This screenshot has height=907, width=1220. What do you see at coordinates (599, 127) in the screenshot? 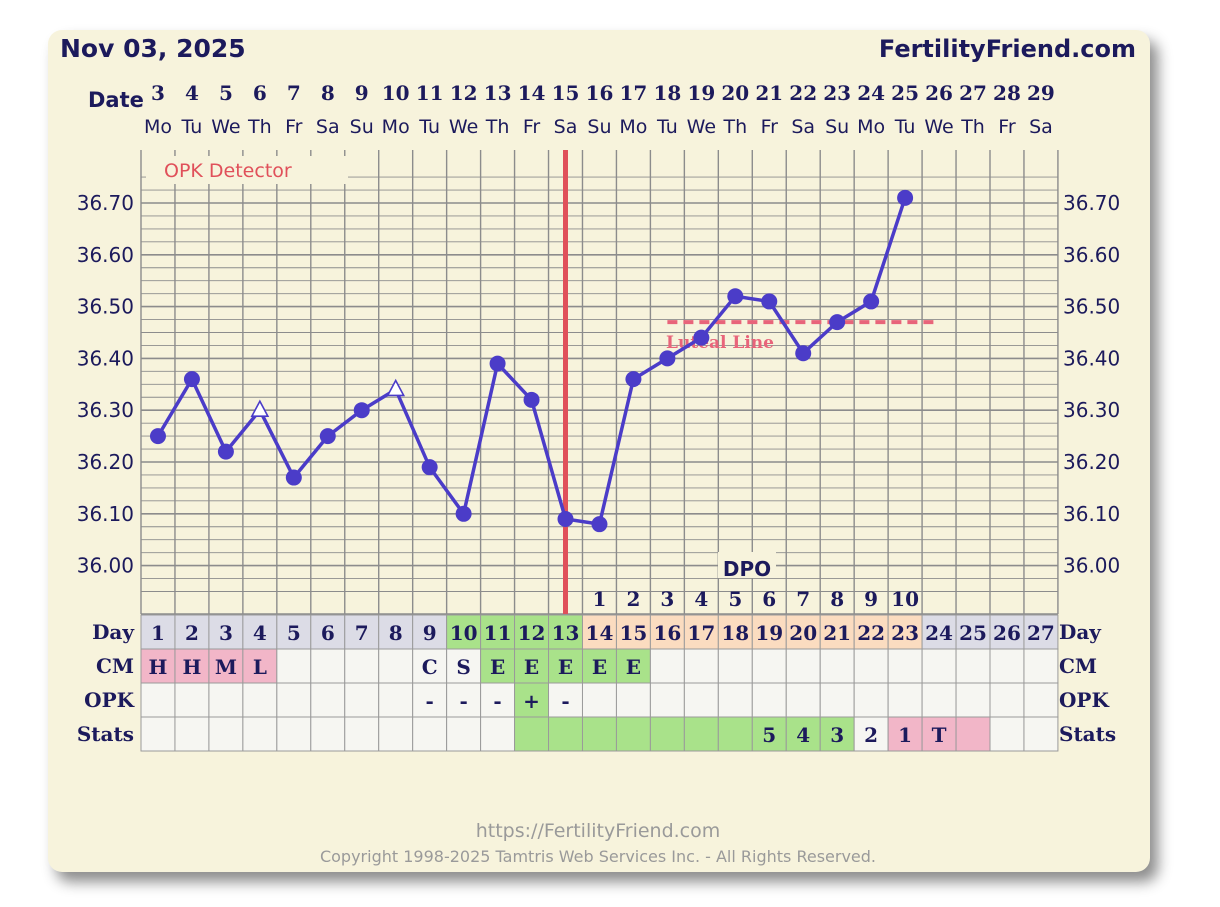
I see `weekday-label: Su` at bounding box center [599, 127].